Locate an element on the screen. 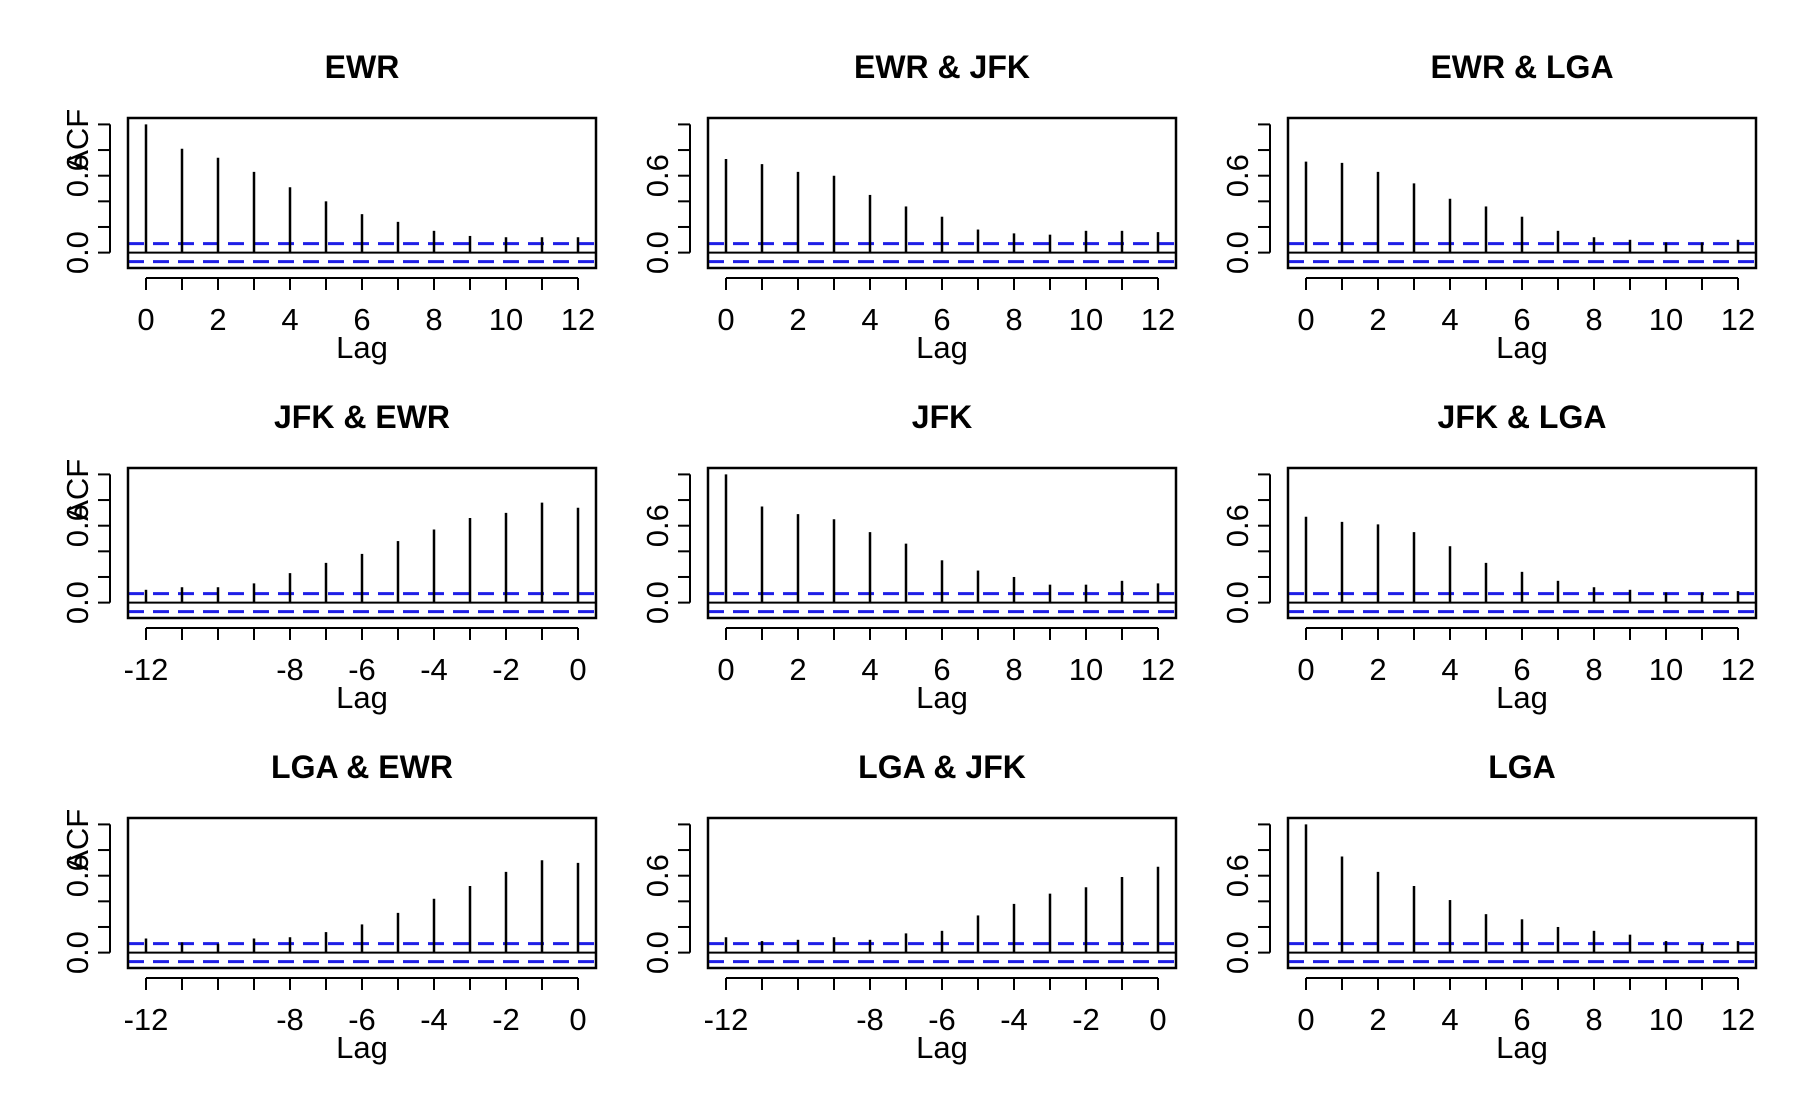 This screenshot has width=1800, height=1112. acf-panel: EWR & JFK 0 2 4 6 8 10 12 Lag 0.0 0.6 is located at coordinates (909, 207).